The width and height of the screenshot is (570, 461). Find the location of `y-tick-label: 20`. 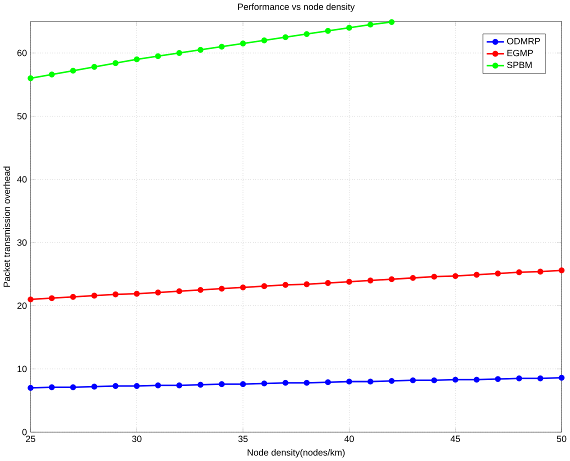

y-tick-label: 20 is located at coordinates (22, 306).